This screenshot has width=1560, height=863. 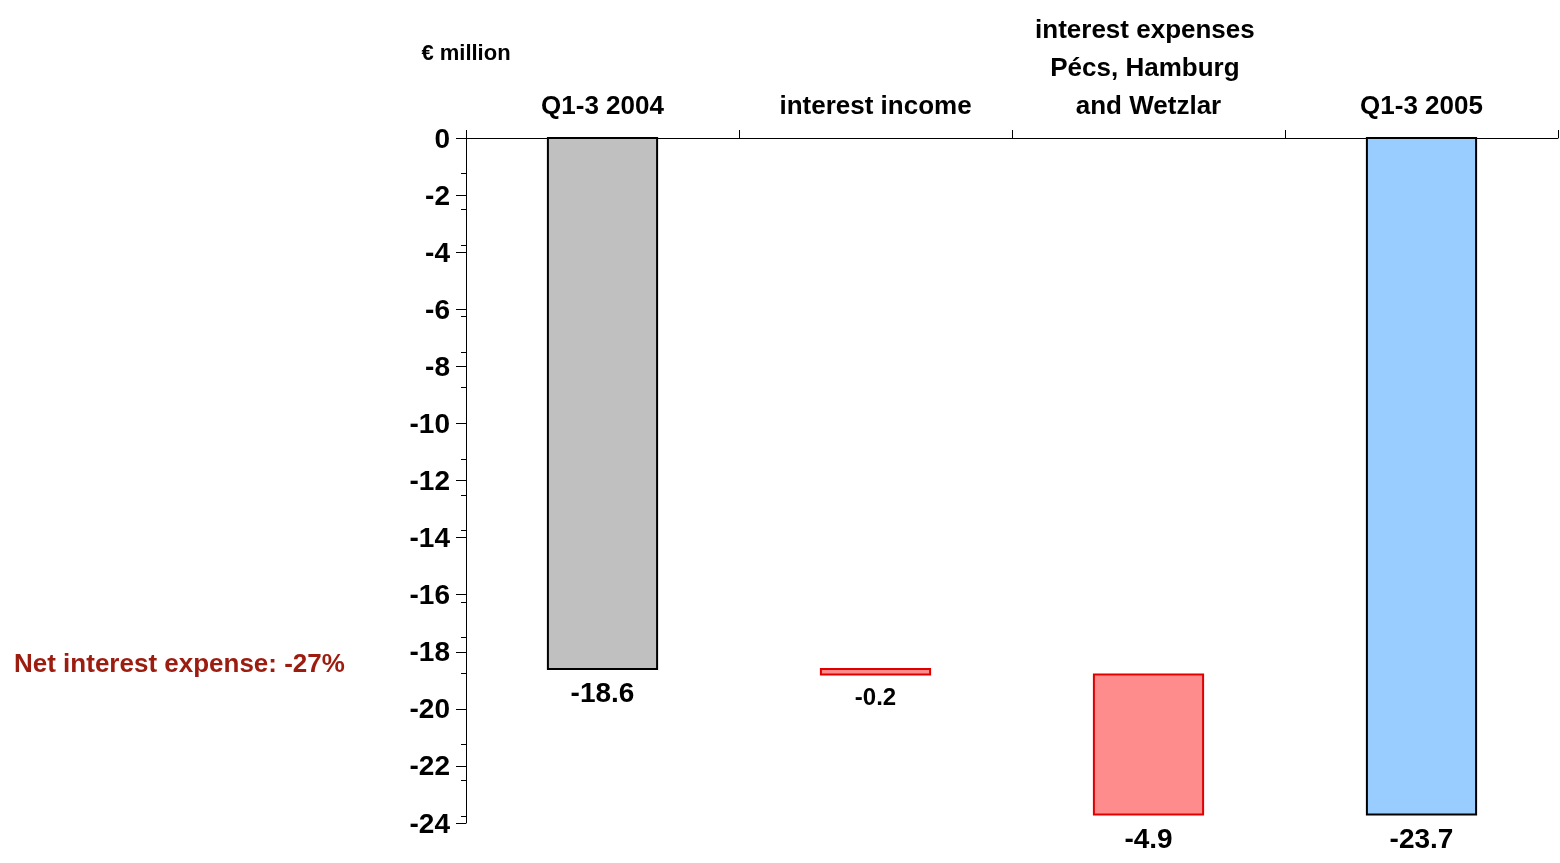 I want to click on y-tick-label: -16, so click(x=429, y=595).